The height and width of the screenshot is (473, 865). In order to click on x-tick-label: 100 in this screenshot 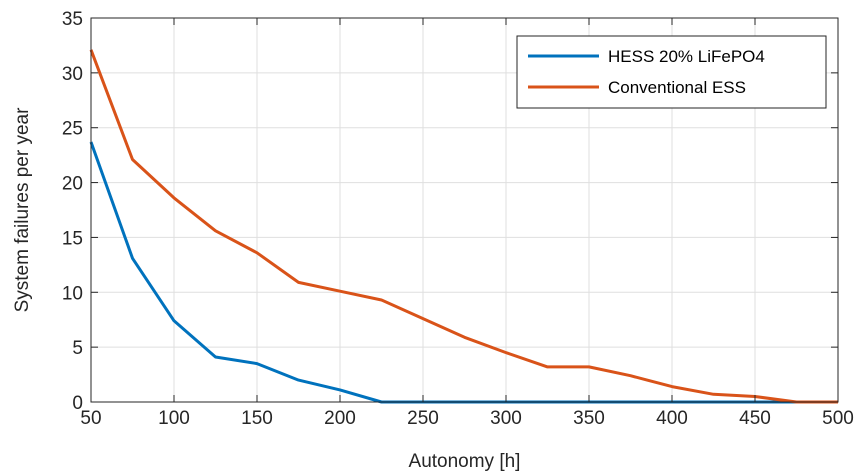, I will do `click(174, 418)`.